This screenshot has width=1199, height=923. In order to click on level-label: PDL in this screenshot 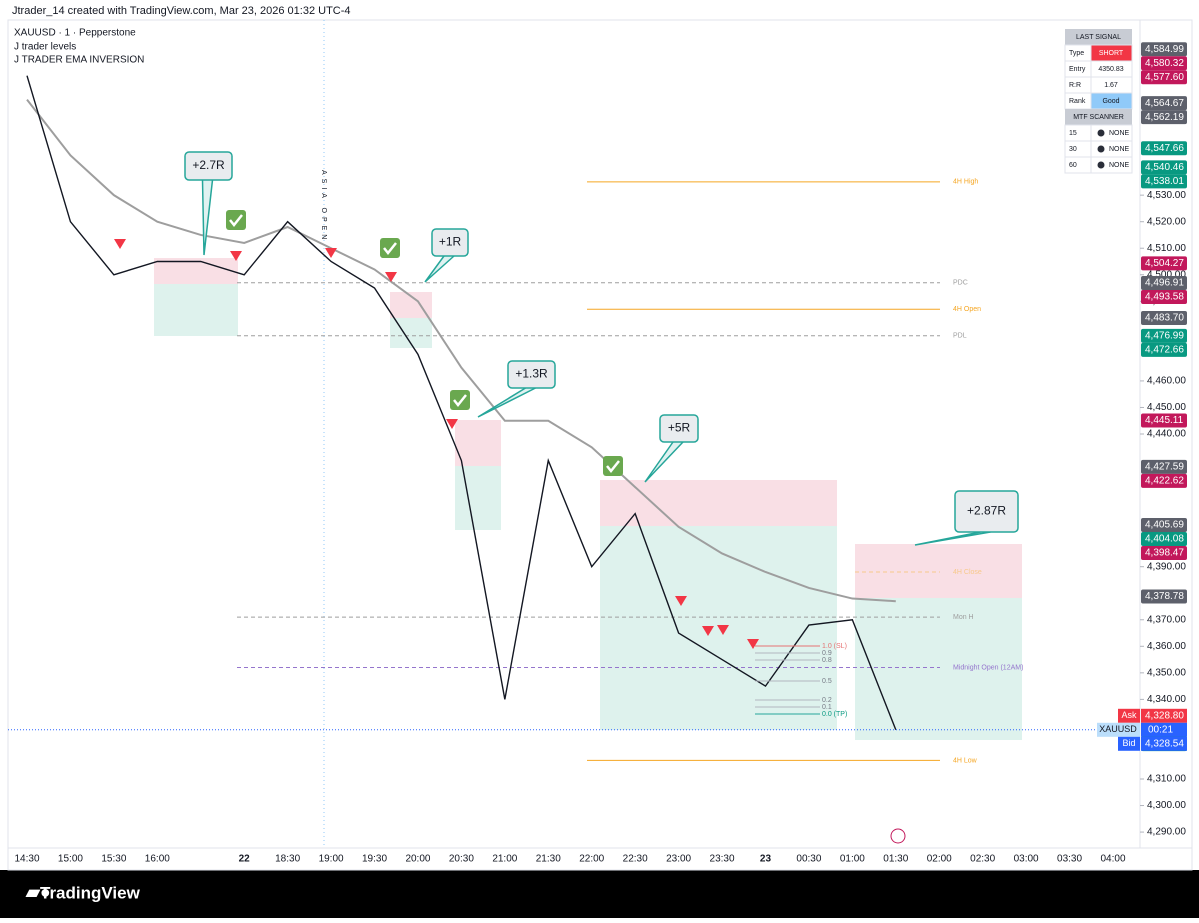, I will do `click(960, 336)`.